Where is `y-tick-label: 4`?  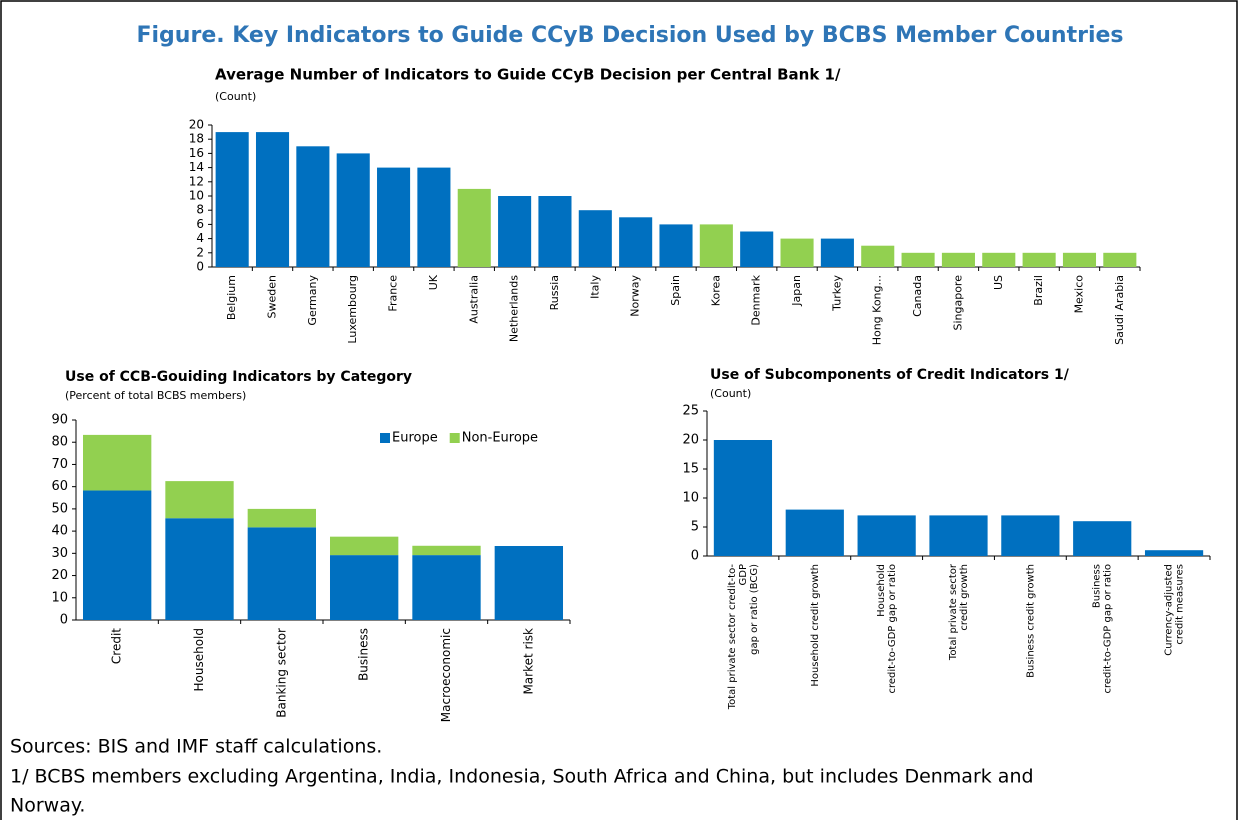 y-tick-label: 4 is located at coordinates (200, 238).